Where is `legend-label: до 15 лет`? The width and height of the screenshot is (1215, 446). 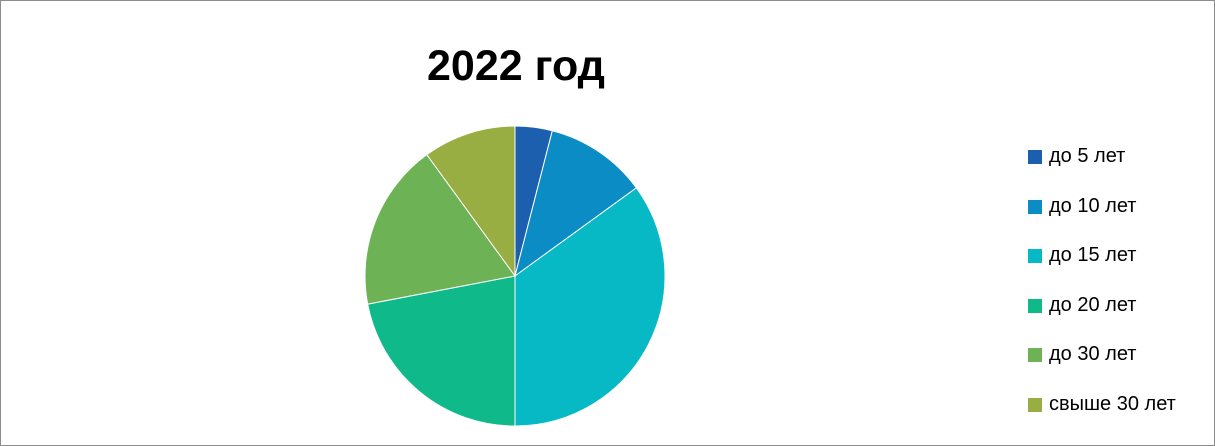 legend-label: до 15 лет is located at coordinates (1093, 255).